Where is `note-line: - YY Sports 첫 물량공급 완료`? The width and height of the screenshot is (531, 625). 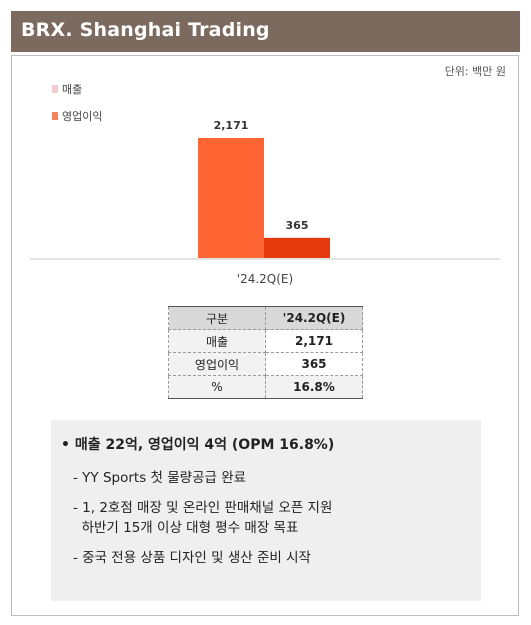 note-line: - YY Sports 첫 물량공급 완료 is located at coordinates (160, 478).